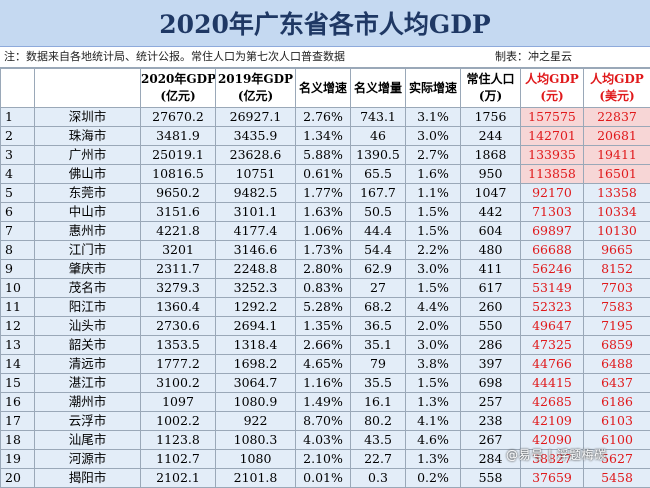  Describe the element at coordinates (378, 155) in the screenshot. I see `cell-nominal-increment: 1390.5` at that location.